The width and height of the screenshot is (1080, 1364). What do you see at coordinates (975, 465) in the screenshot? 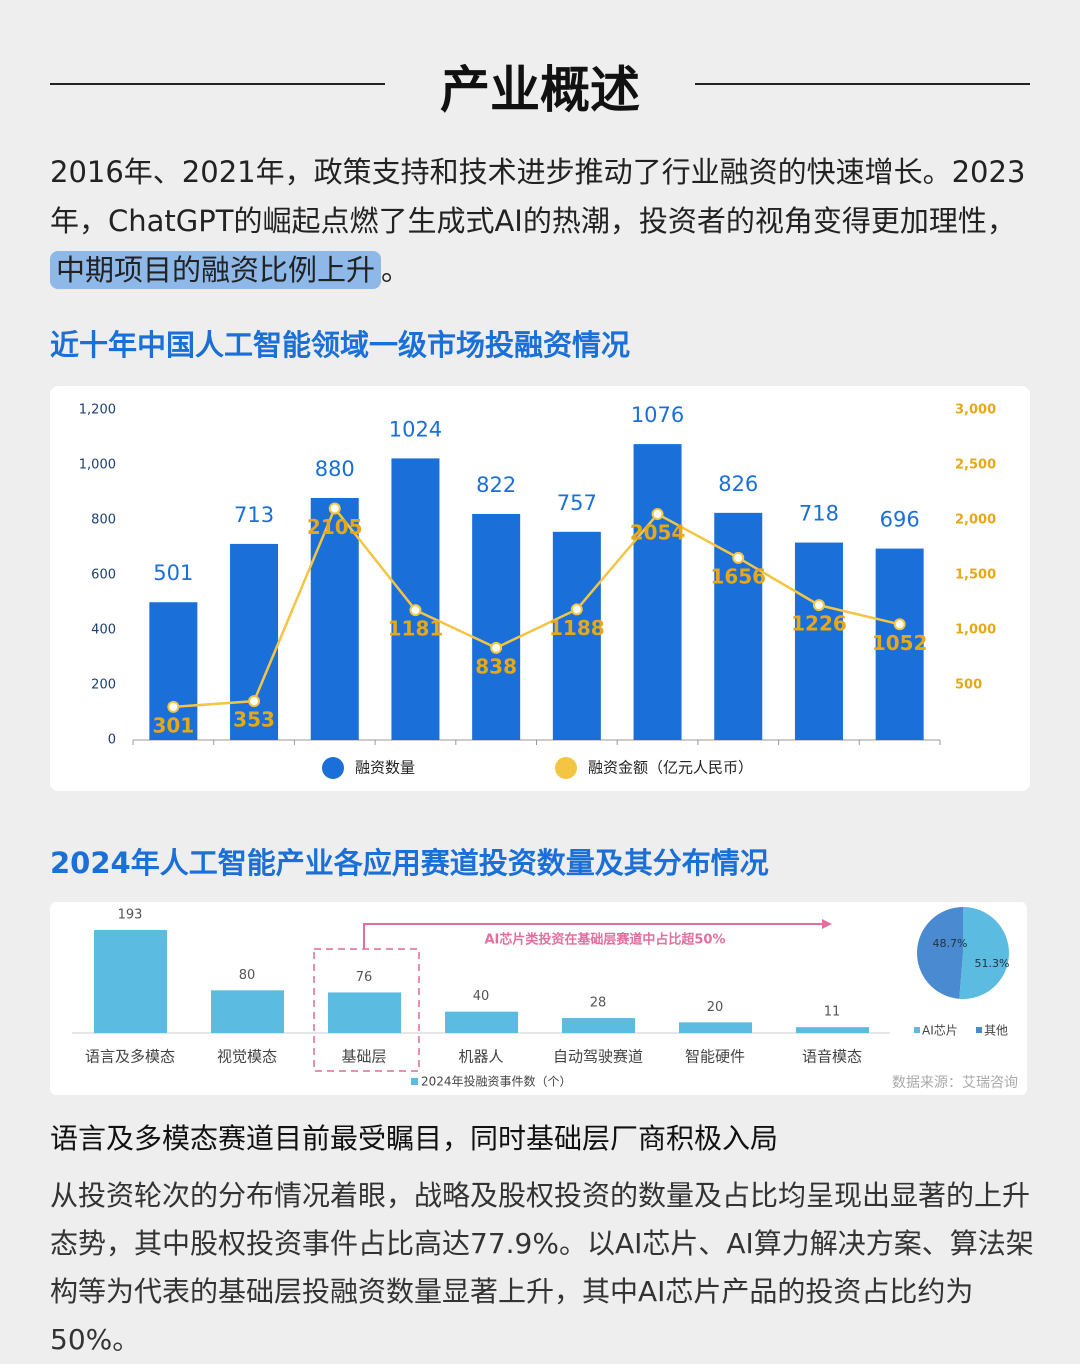
I see `y2-tick-label: 2,500` at bounding box center [975, 465].